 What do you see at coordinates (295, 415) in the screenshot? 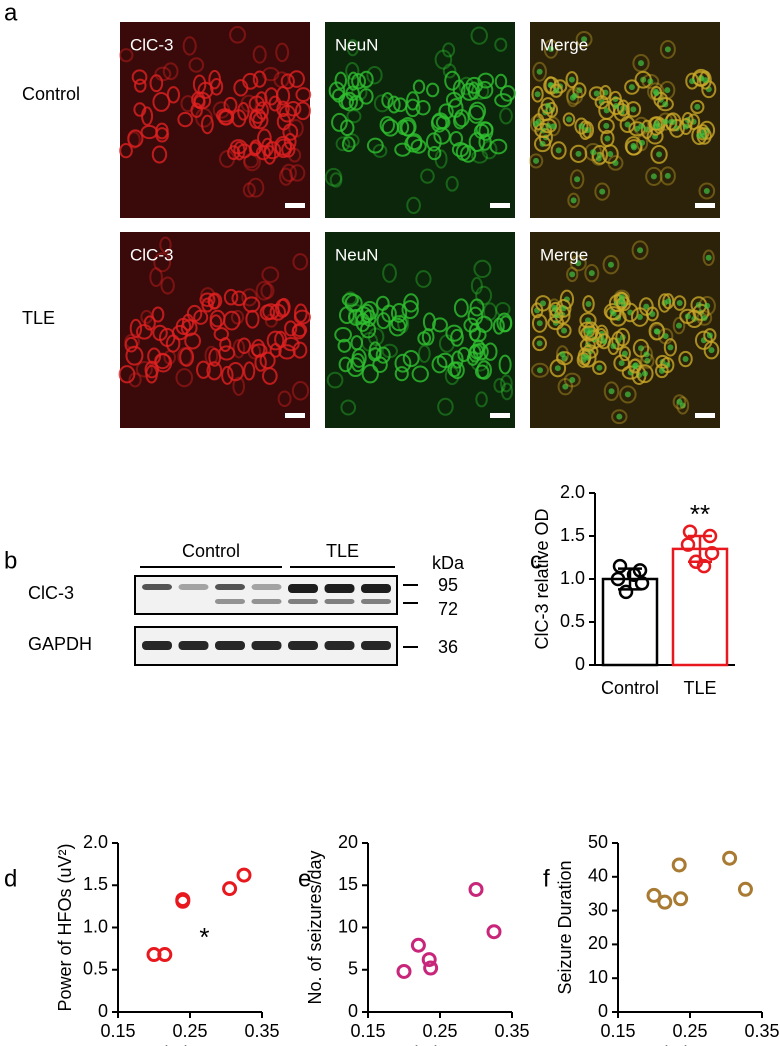
I see `scale-bar` at bounding box center [295, 415].